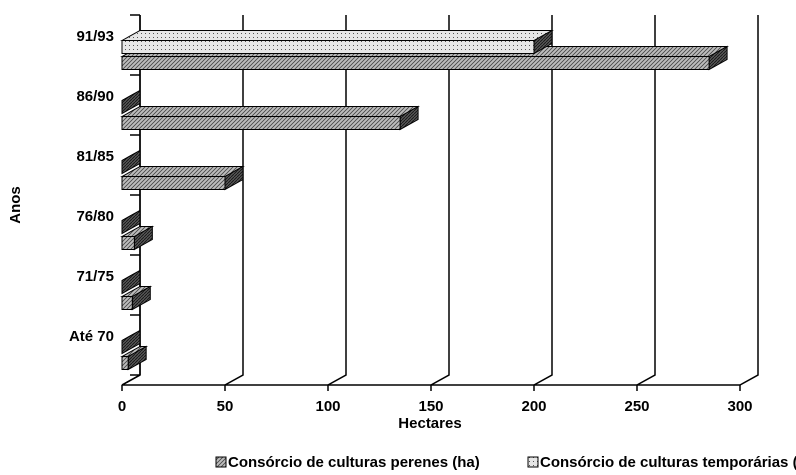  What do you see at coordinates (533, 406) in the screenshot?
I see `x-tick-label: 200` at bounding box center [533, 406].